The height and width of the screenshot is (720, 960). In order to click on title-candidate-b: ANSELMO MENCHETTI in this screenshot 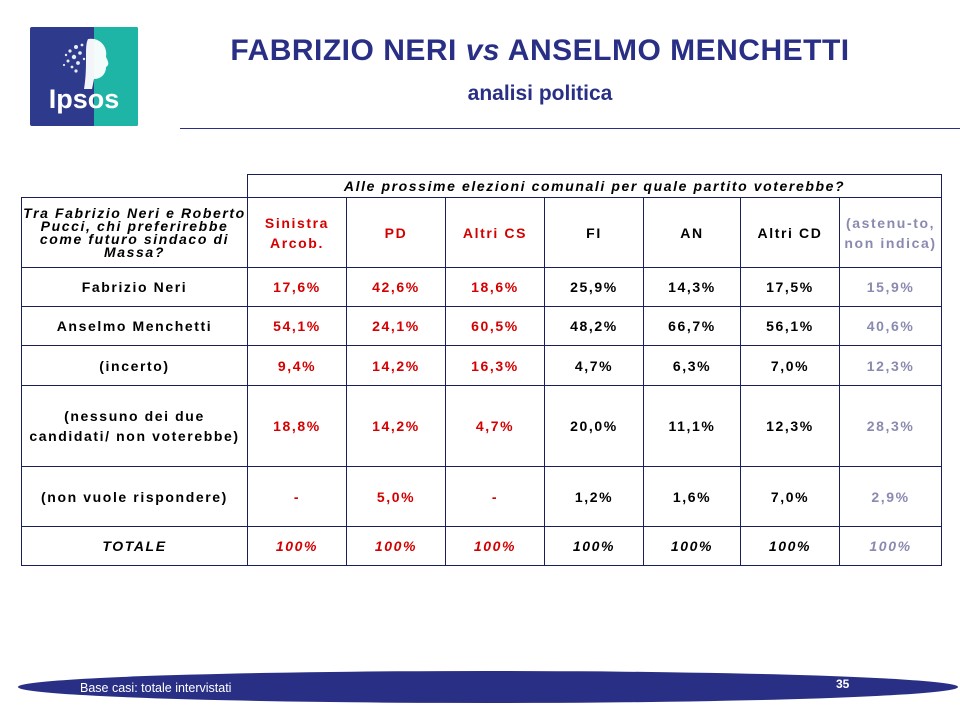, I will do `click(675, 50)`.